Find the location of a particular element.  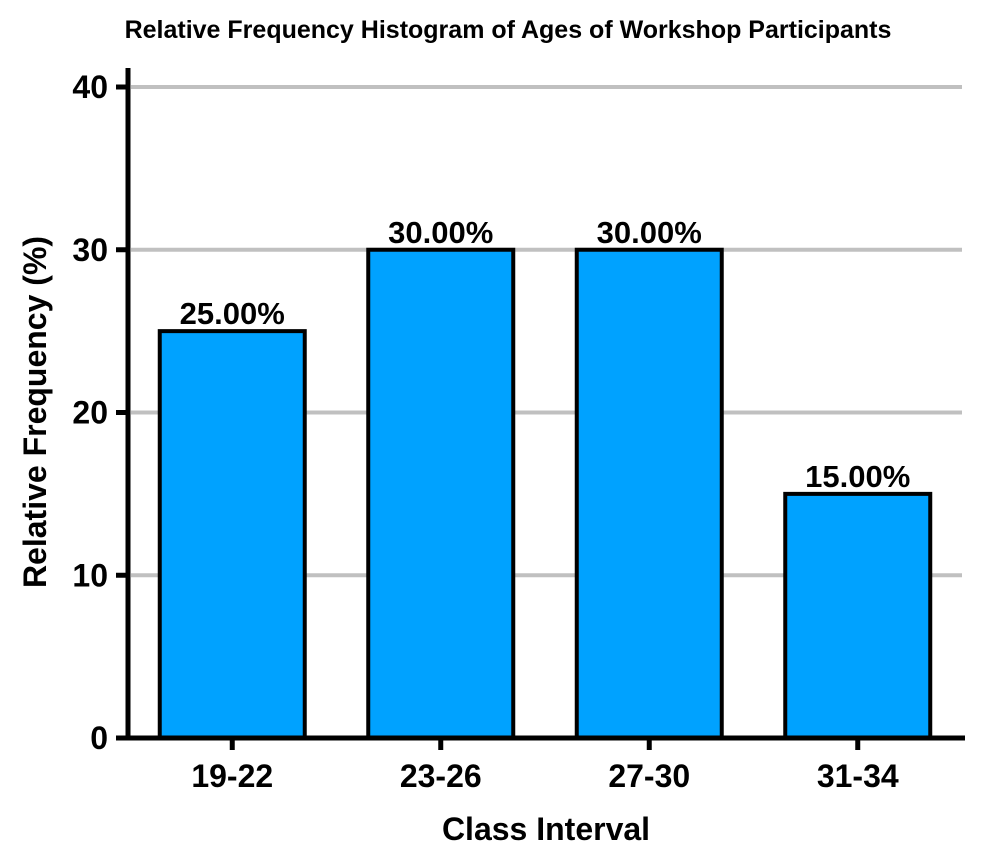

x-tick-label: 31-34 is located at coordinates (858, 776).